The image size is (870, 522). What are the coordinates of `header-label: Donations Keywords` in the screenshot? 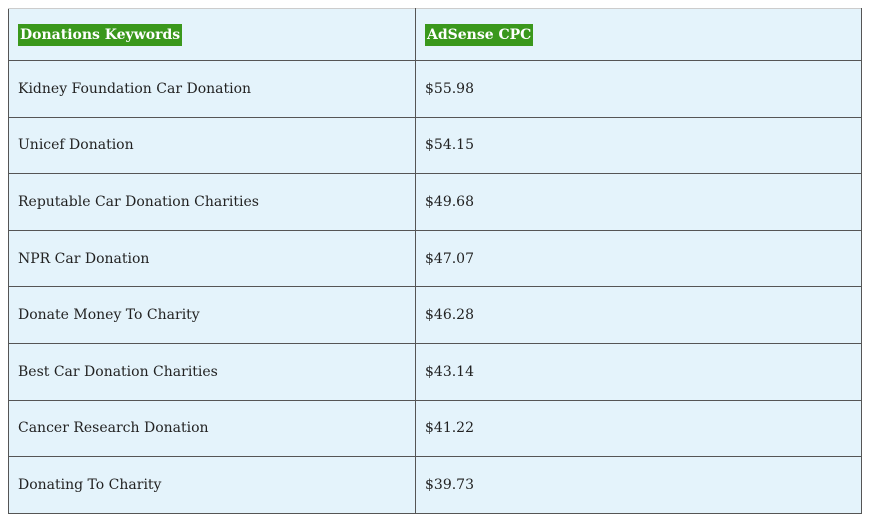 It's located at (100, 34).